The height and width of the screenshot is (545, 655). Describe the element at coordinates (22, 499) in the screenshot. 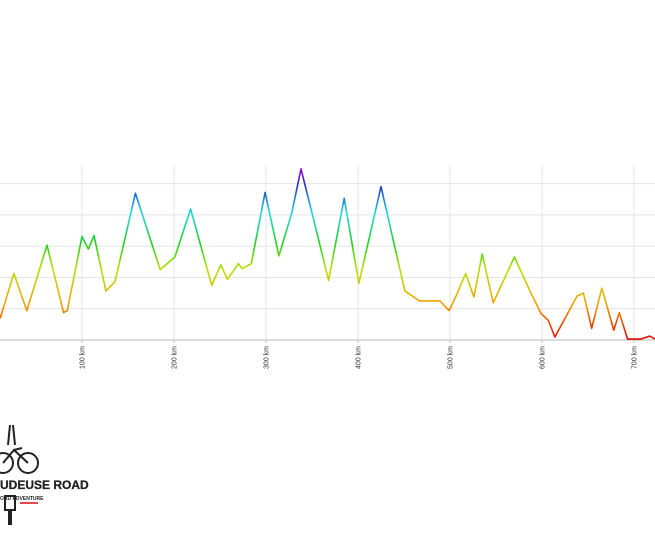

I see `logo-subtitle: OAD ADVENTURE` at that location.